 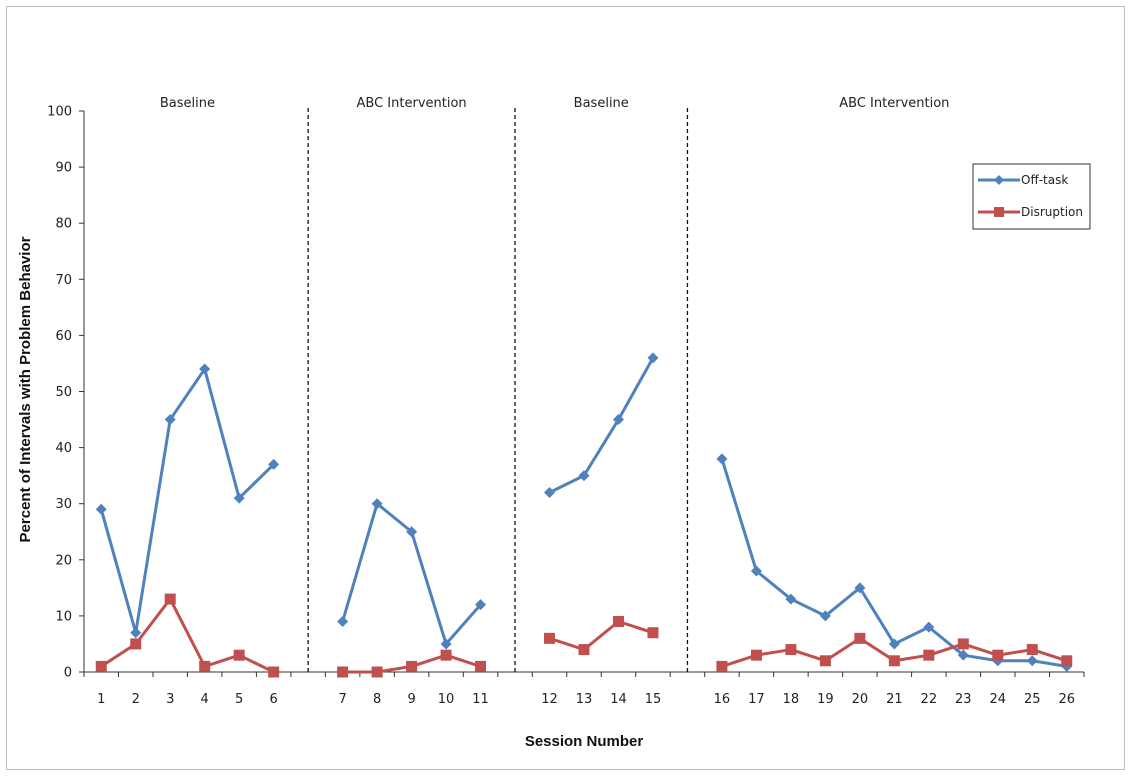 I want to click on legend-marker-off-task, so click(x=999, y=180).